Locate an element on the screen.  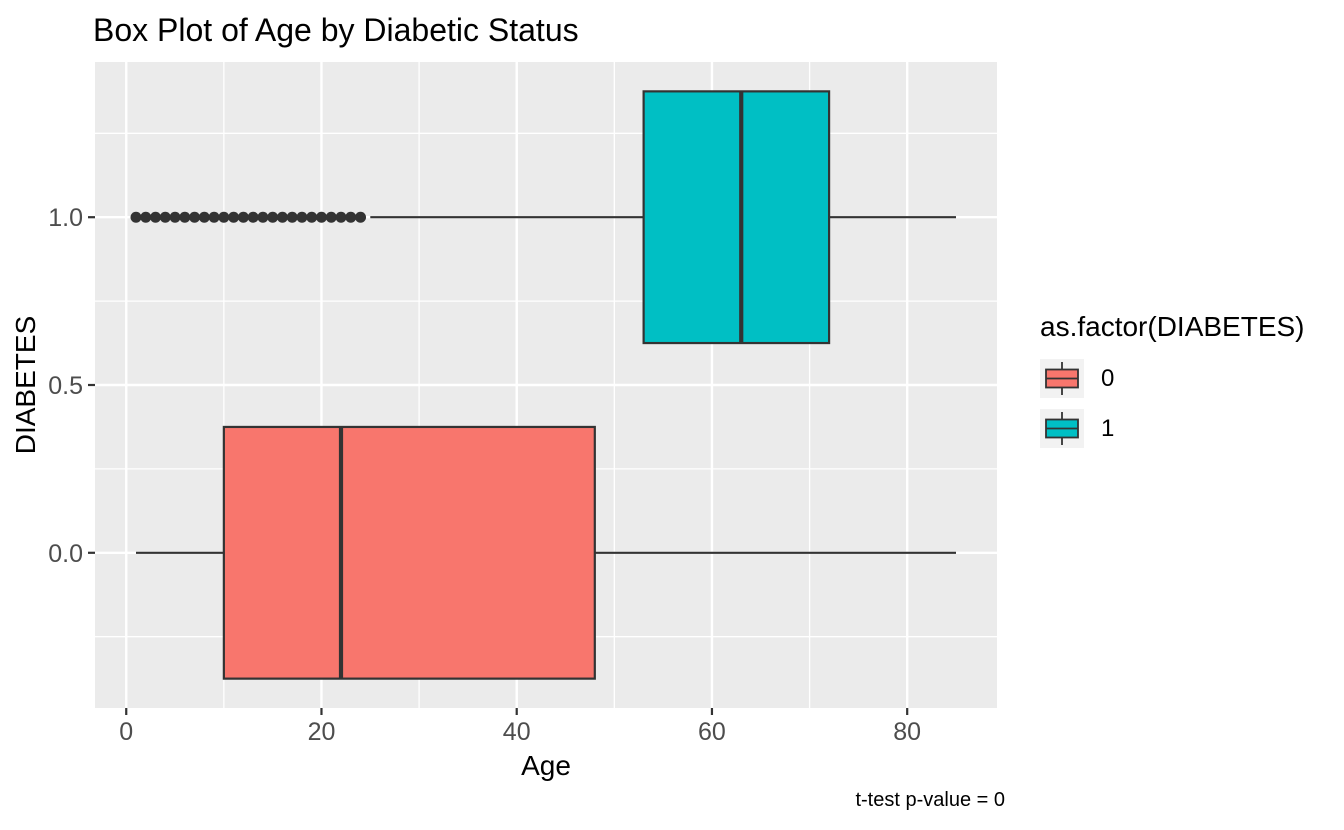
plot-title: Box Plot of Age by Diabetic Status is located at coordinates (336, 30).